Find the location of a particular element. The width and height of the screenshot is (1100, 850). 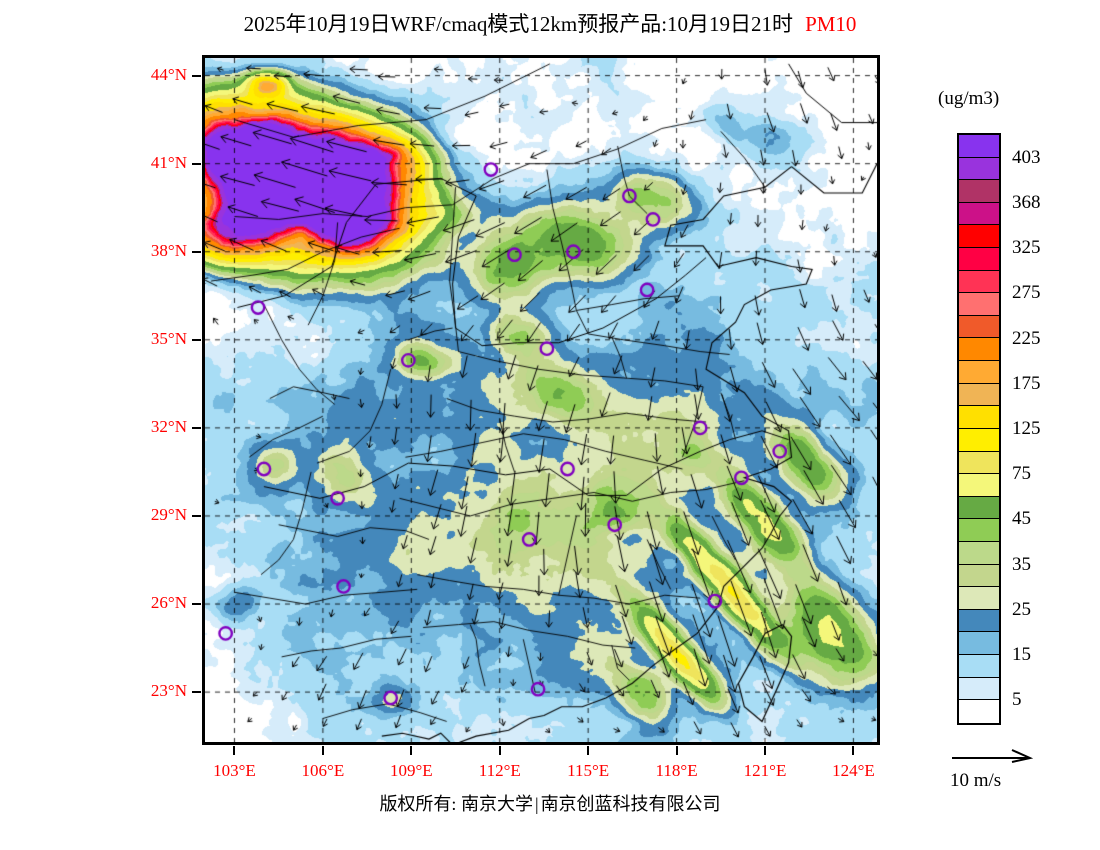

colorbar-label-35: 35 is located at coordinates (1021, 564).